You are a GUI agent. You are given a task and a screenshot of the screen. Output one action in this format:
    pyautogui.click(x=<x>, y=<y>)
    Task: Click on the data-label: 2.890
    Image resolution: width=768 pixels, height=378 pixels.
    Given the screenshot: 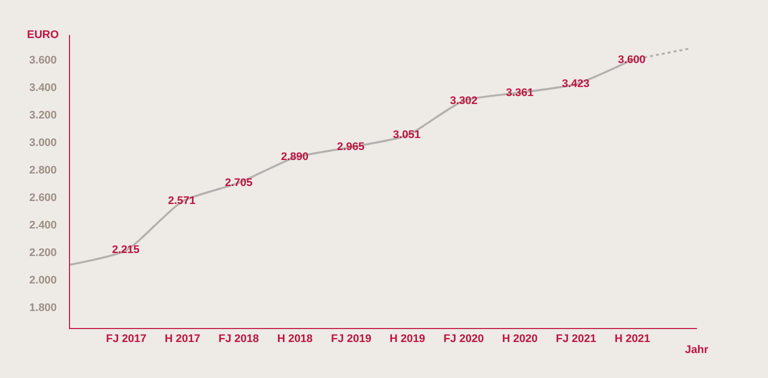 What is the action you would take?
    pyautogui.click(x=295, y=157)
    